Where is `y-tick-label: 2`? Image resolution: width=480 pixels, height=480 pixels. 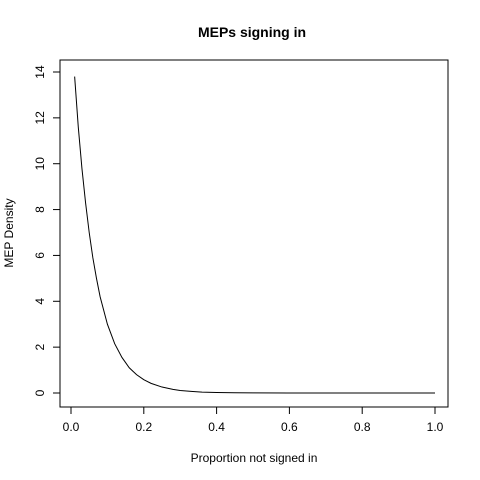 y-tick-label: 2 is located at coordinates (40, 346).